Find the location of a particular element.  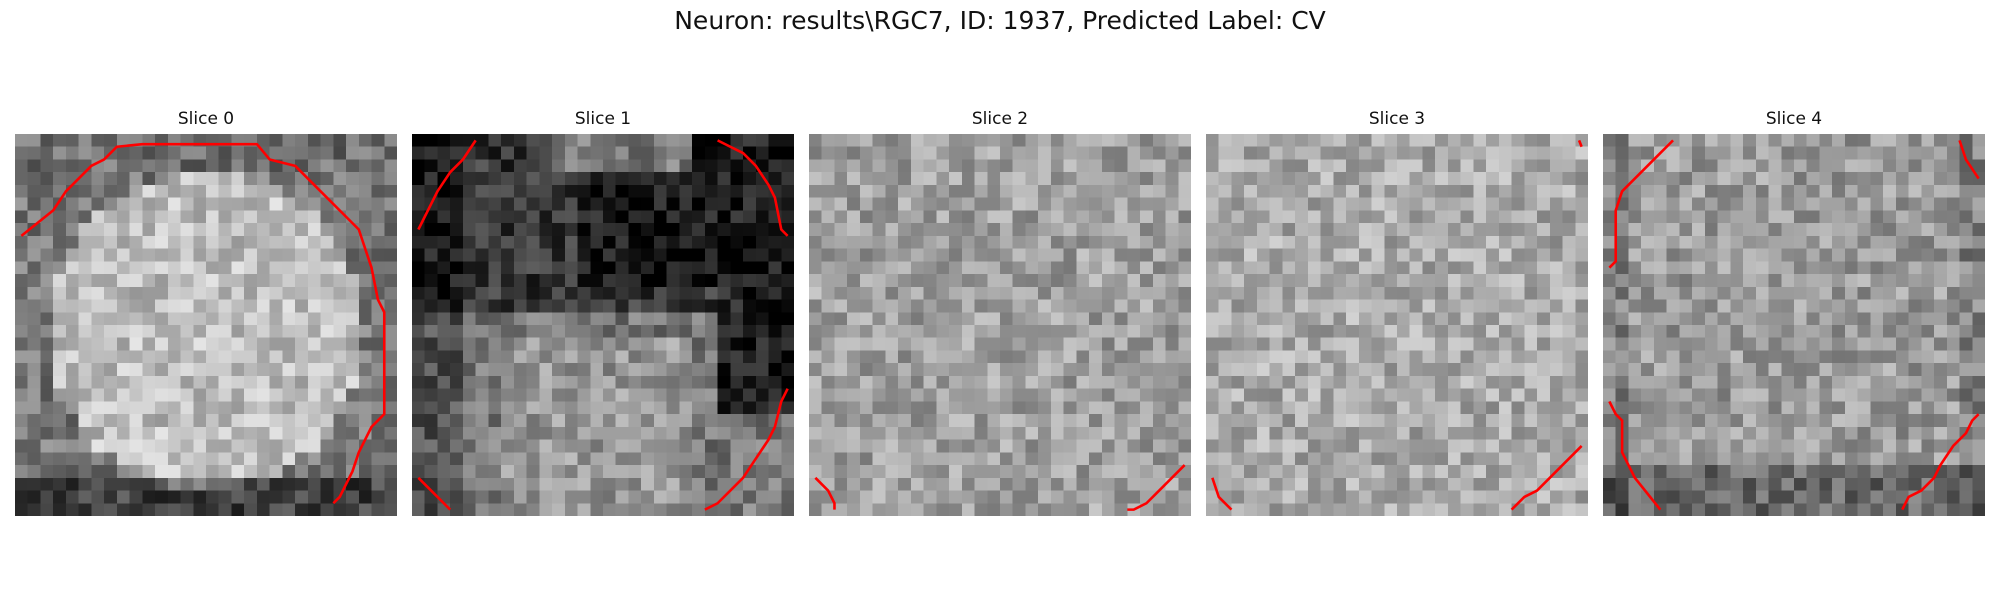

slice-panel-1: Slice 1 is located at coordinates (603, 312).